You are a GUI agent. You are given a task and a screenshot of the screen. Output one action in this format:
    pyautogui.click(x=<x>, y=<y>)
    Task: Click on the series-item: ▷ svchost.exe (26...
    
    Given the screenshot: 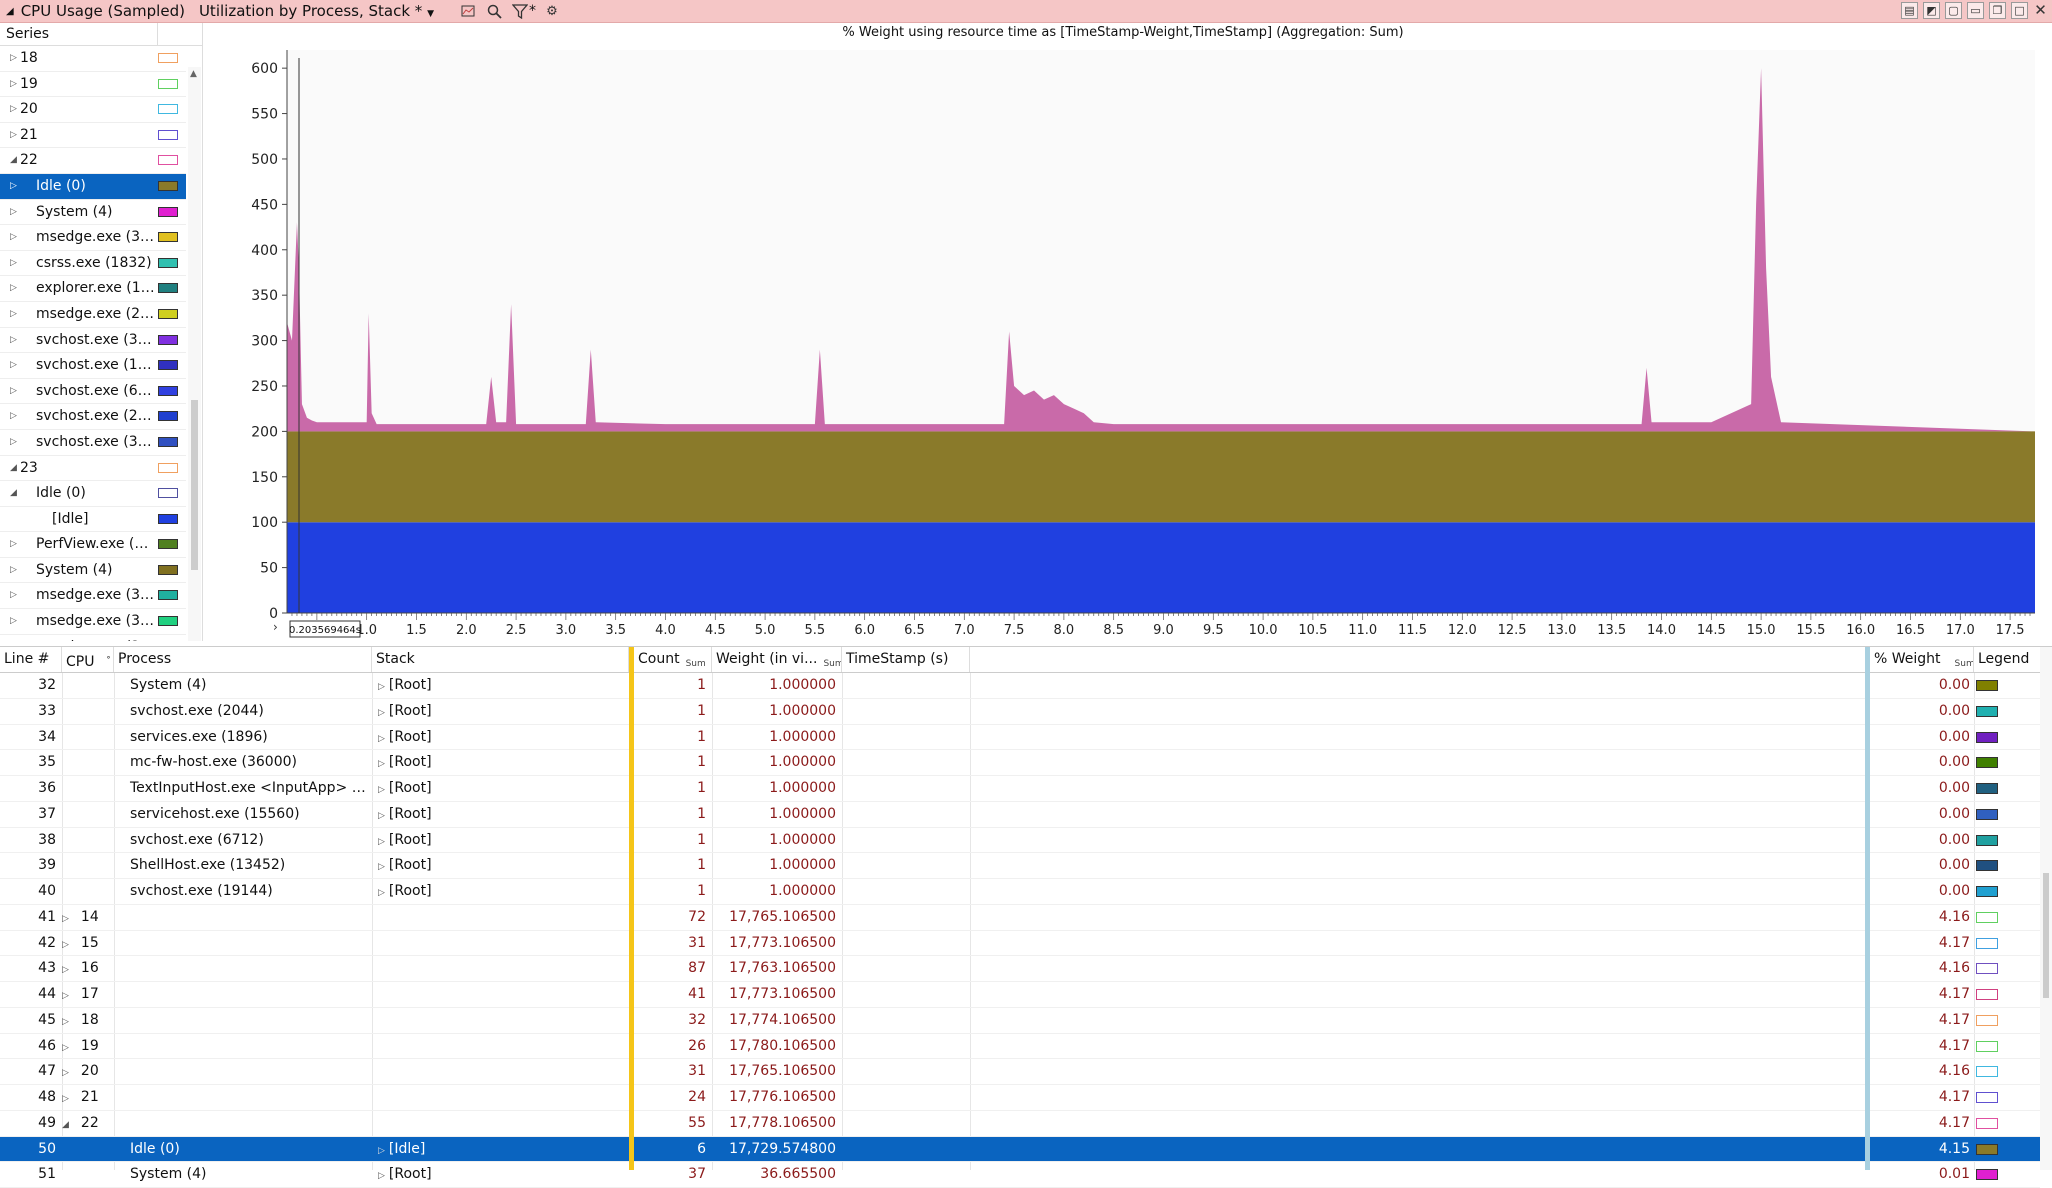 What is the action you would take?
    pyautogui.click(x=93, y=417)
    